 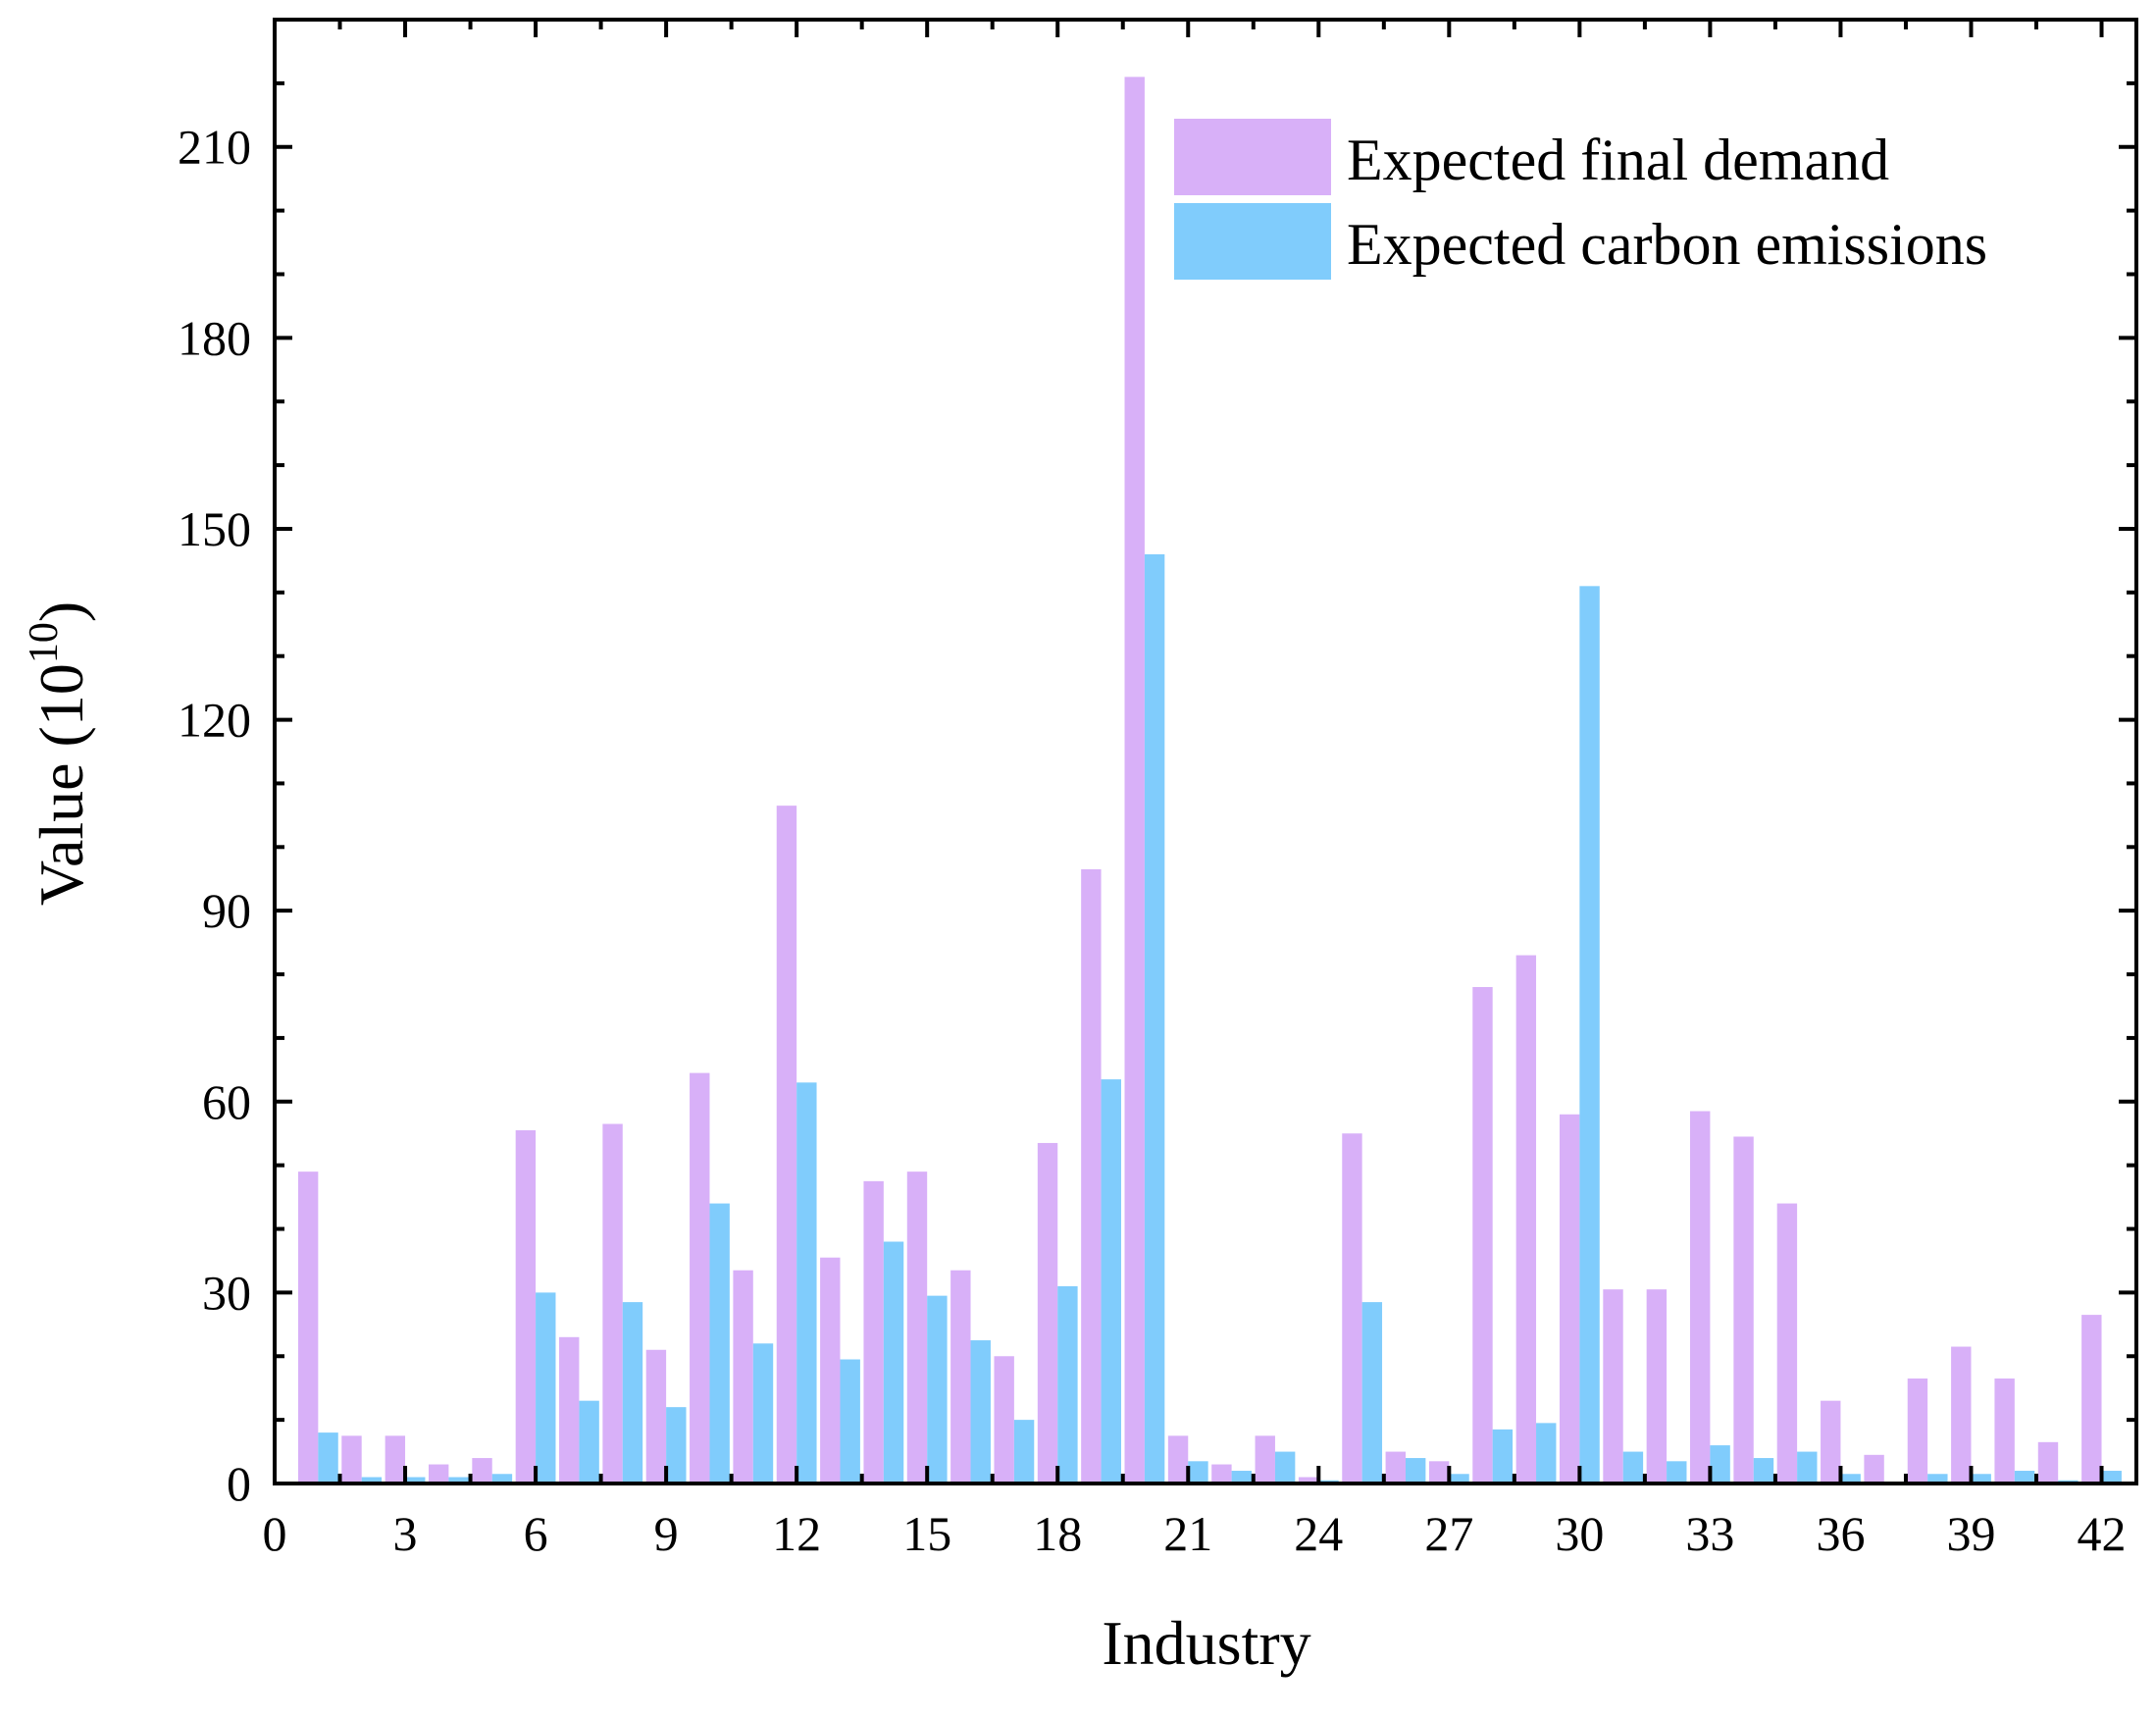 What do you see at coordinates (1448, 1533) in the screenshot?
I see `x-tick-label: 27` at bounding box center [1448, 1533].